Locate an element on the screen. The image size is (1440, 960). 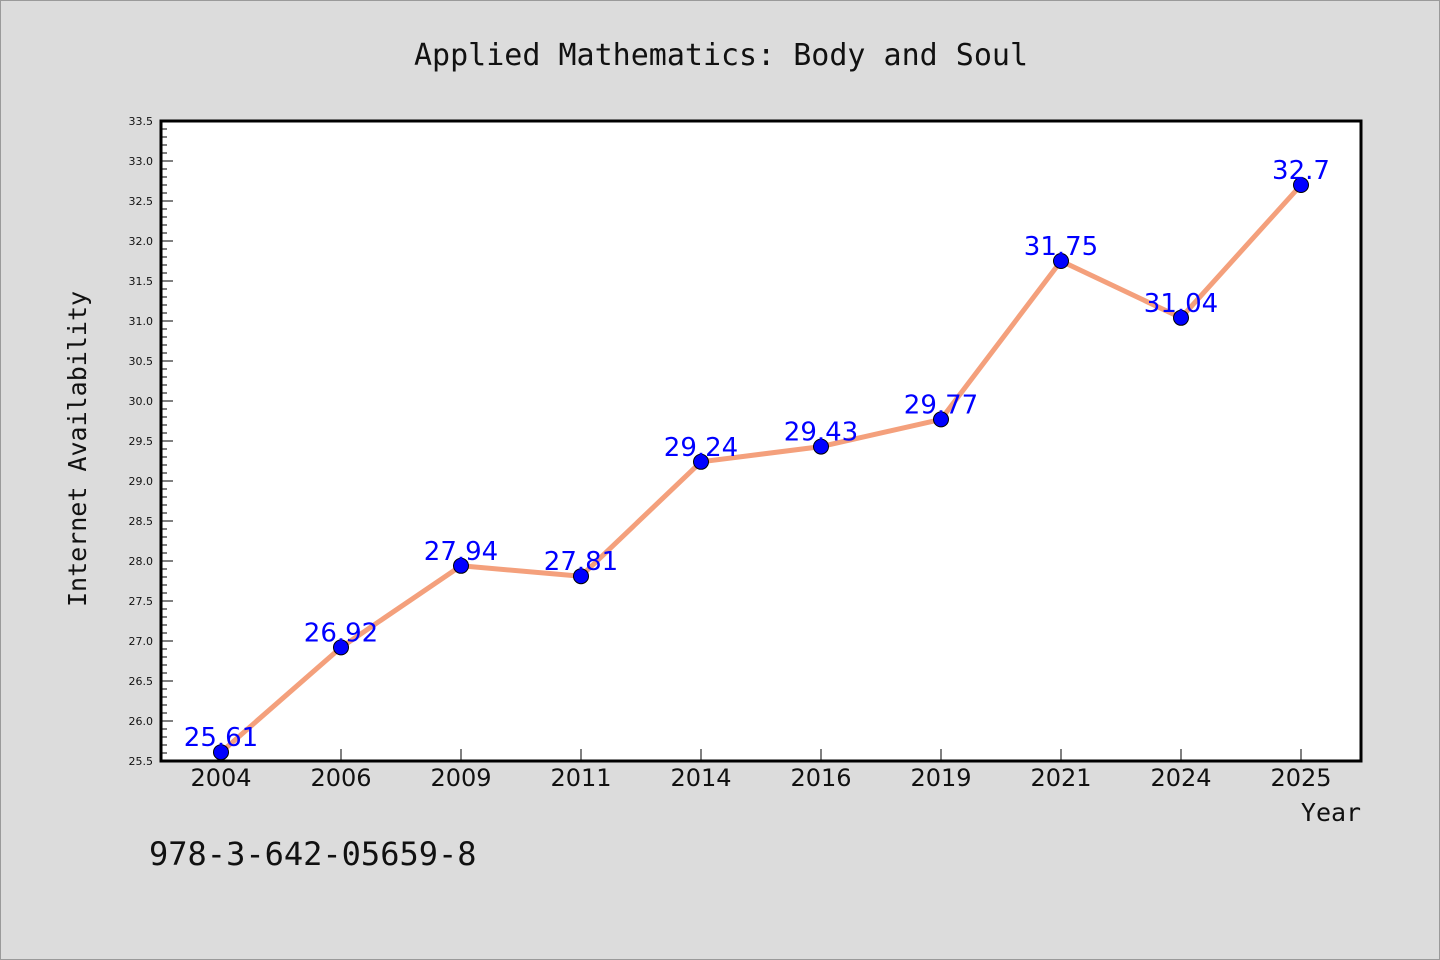
y-tick-label: 28.0 is located at coordinates (141, 561).